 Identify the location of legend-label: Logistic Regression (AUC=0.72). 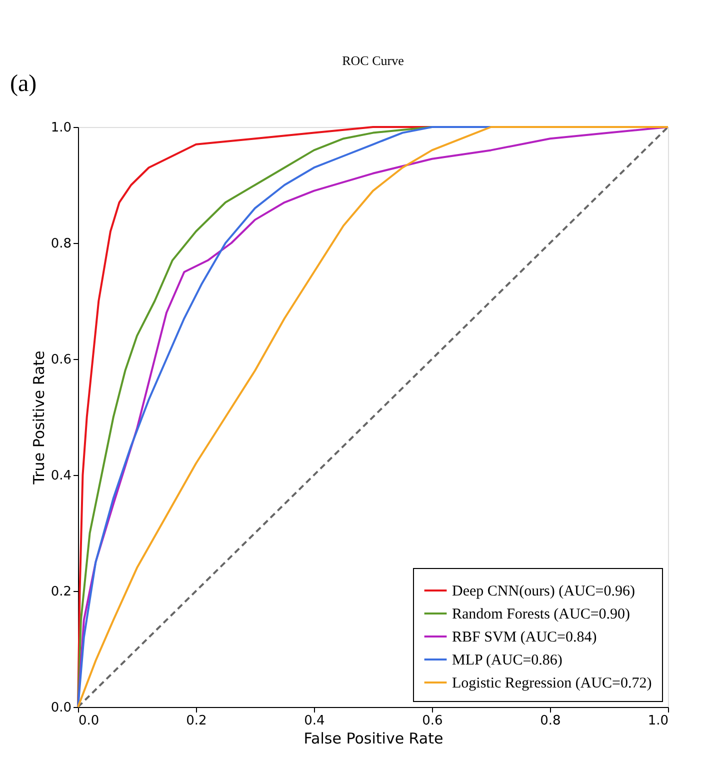
(552, 684).